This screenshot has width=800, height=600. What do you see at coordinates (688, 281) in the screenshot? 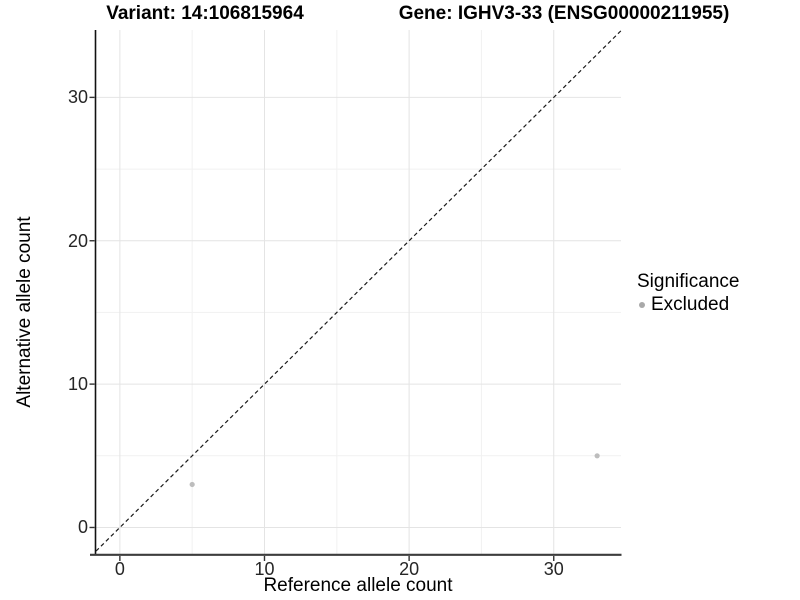
I see `legend-title: Significance` at bounding box center [688, 281].